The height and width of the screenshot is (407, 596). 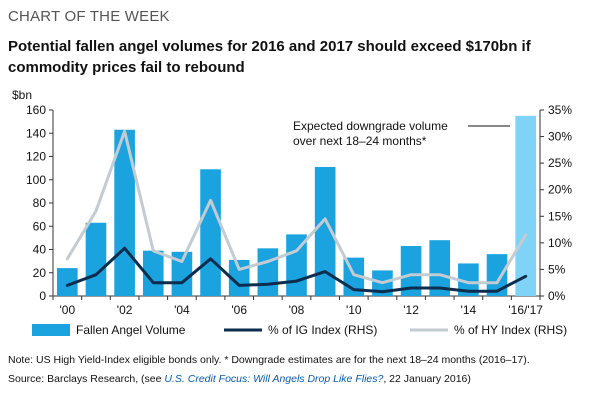 I want to click on ig-index-line, so click(x=296, y=270).